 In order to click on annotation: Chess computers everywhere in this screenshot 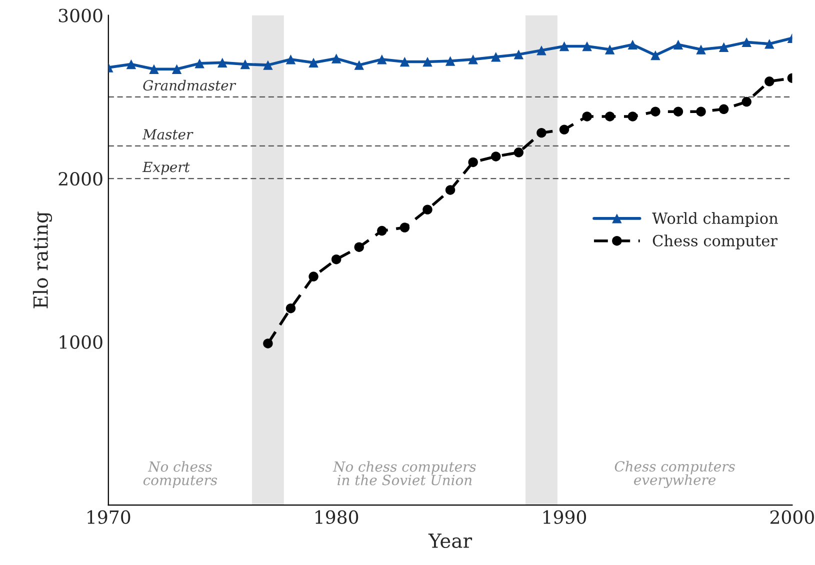, I will do `click(674, 474)`.